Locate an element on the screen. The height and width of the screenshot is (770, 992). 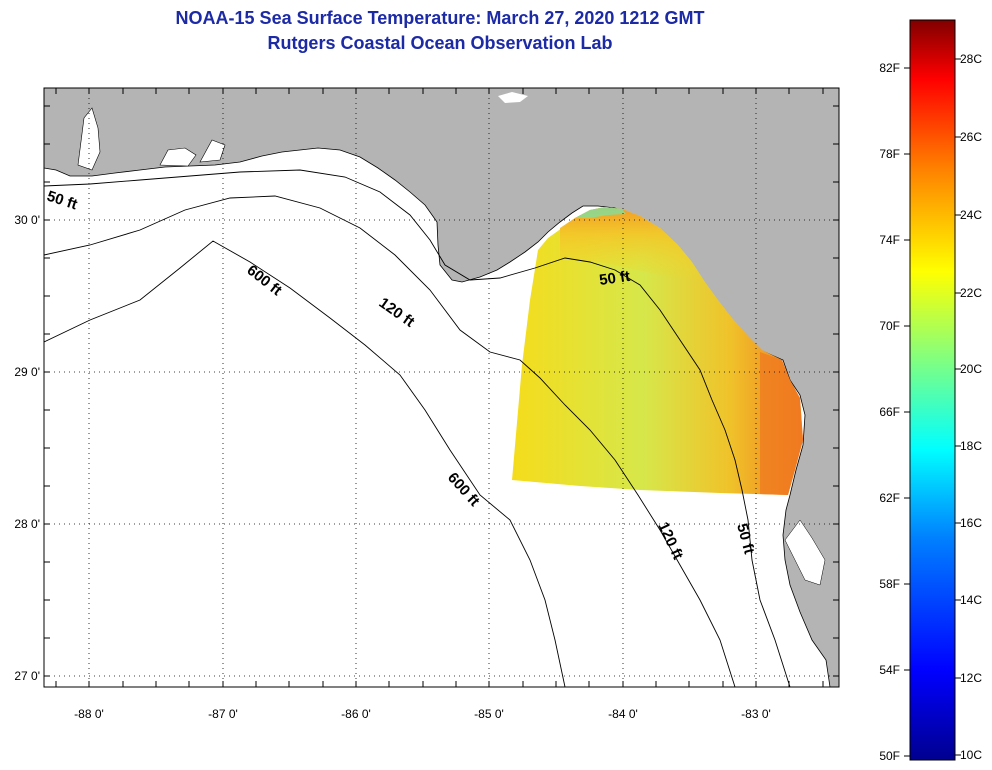
colorbar-f-label: 58F is located at coordinates (889, 584).